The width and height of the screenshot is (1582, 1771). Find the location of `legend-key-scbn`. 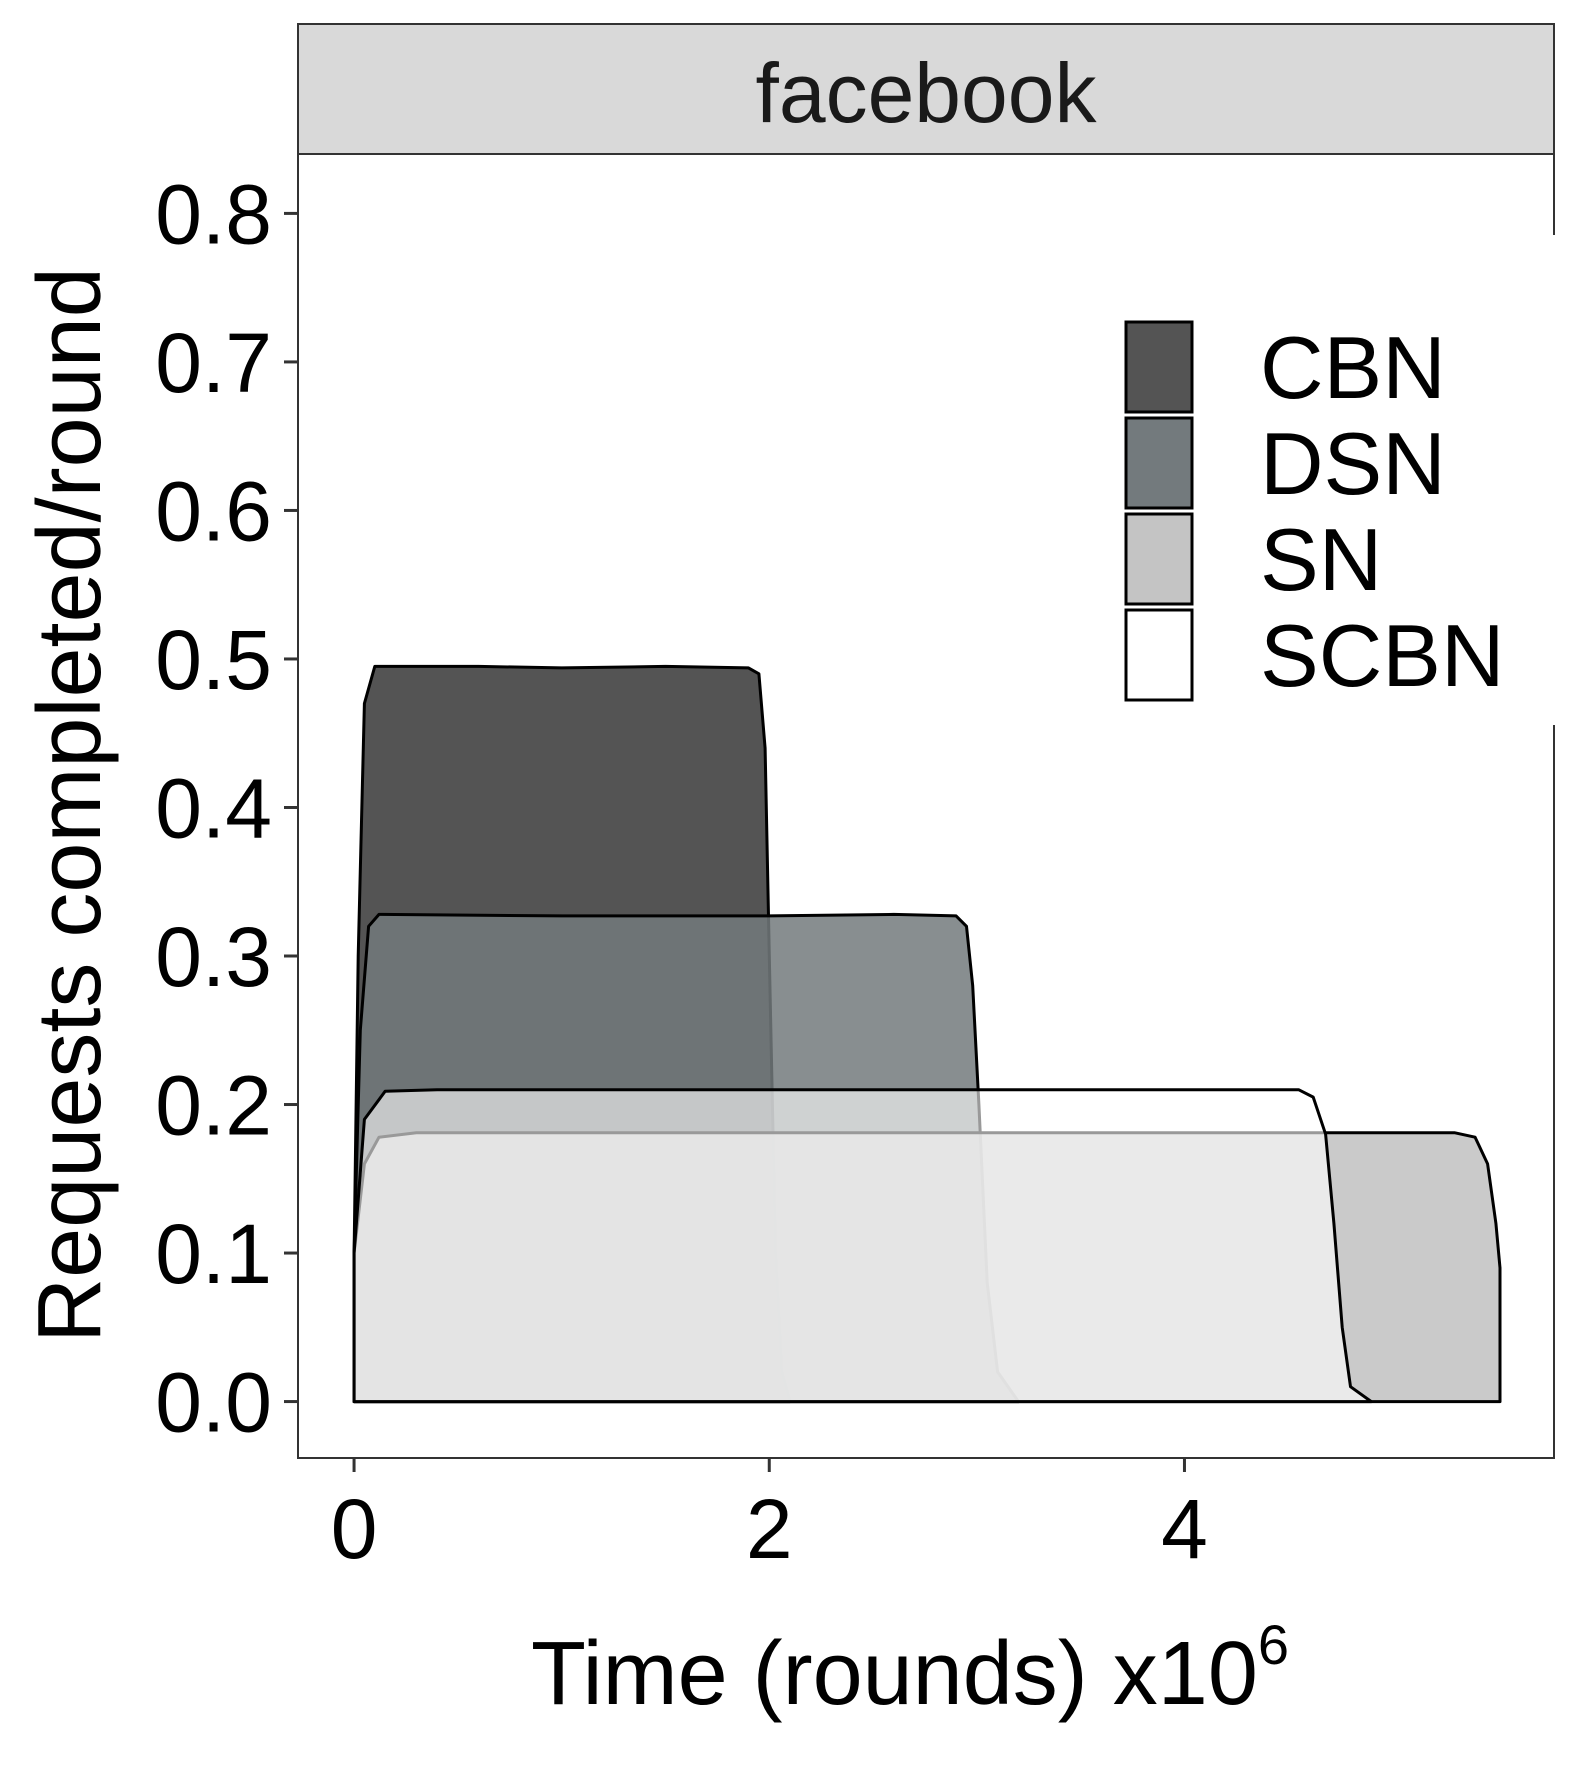

legend-key-scbn is located at coordinates (1159, 655).